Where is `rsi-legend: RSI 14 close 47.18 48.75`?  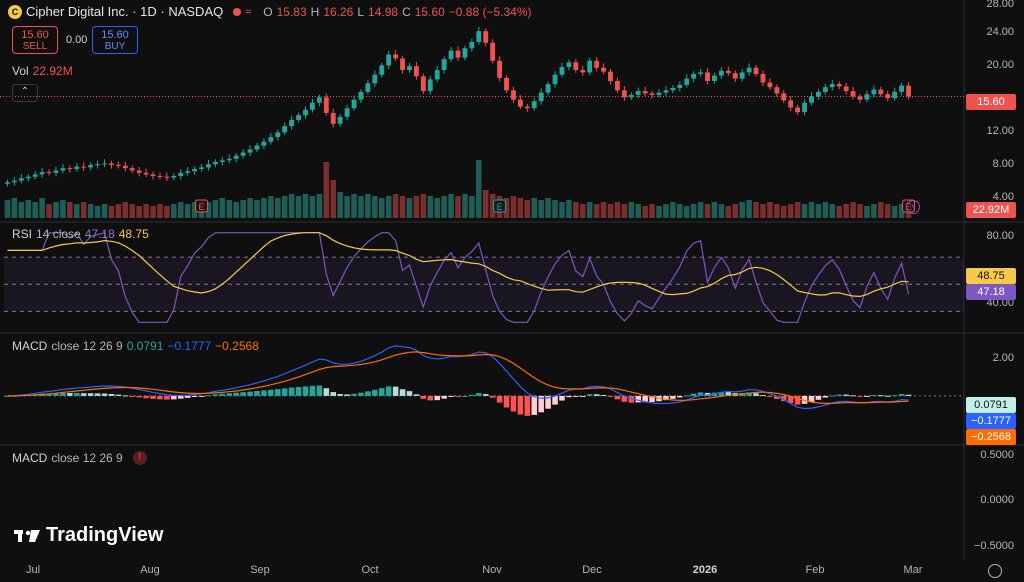
rsi-legend: RSI 14 close 47.18 48.75 is located at coordinates (80, 234).